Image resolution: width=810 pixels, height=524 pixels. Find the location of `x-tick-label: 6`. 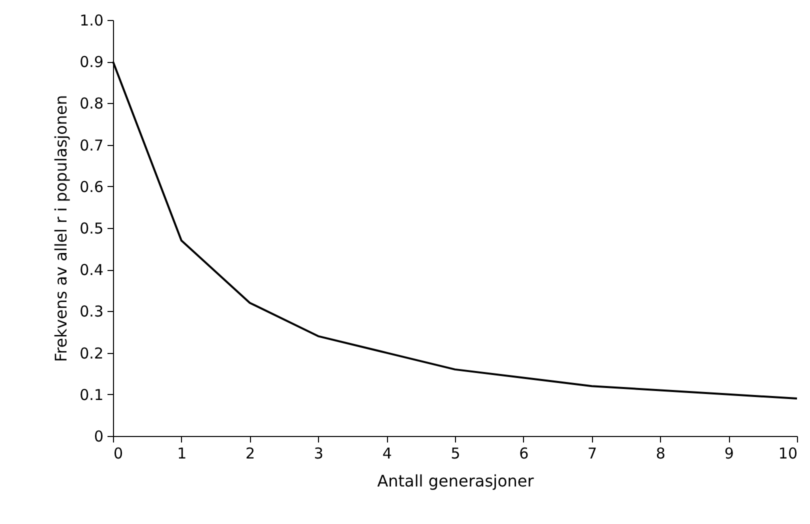

x-tick-label: 6 is located at coordinates (524, 453).